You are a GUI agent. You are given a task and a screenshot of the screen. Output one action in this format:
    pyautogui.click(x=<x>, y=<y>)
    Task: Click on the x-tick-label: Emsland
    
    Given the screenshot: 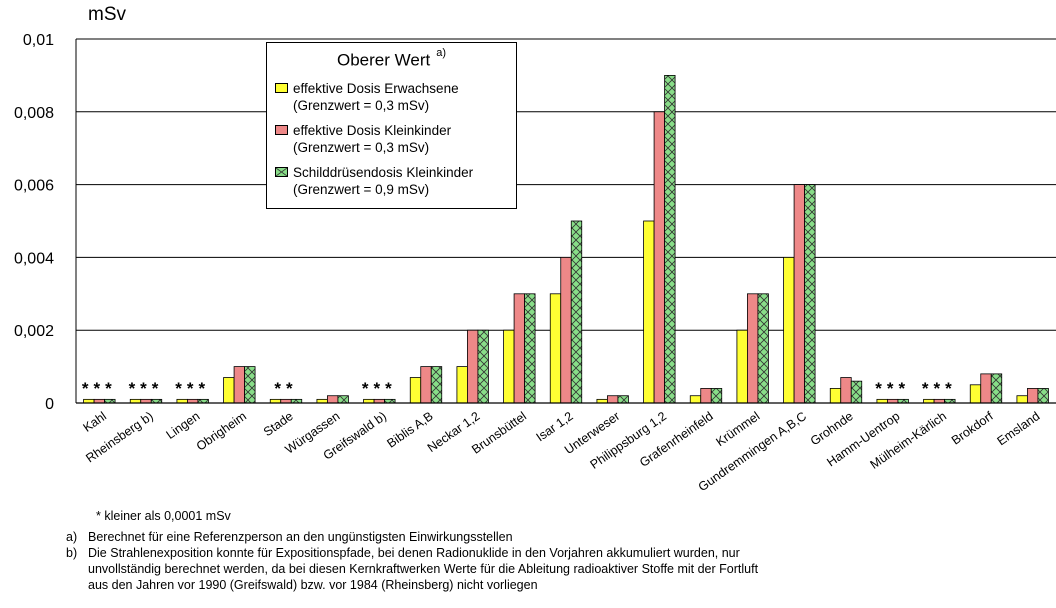 What is the action you would take?
    pyautogui.click(x=1019, y=428)
    